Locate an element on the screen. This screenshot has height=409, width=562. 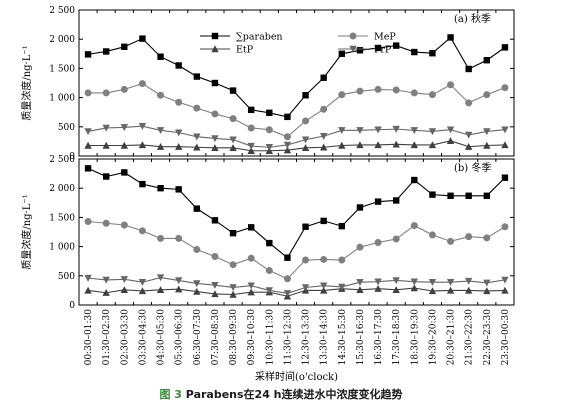
x-tick-label: 17:30–18:30 is located at coordinates (397, 337).